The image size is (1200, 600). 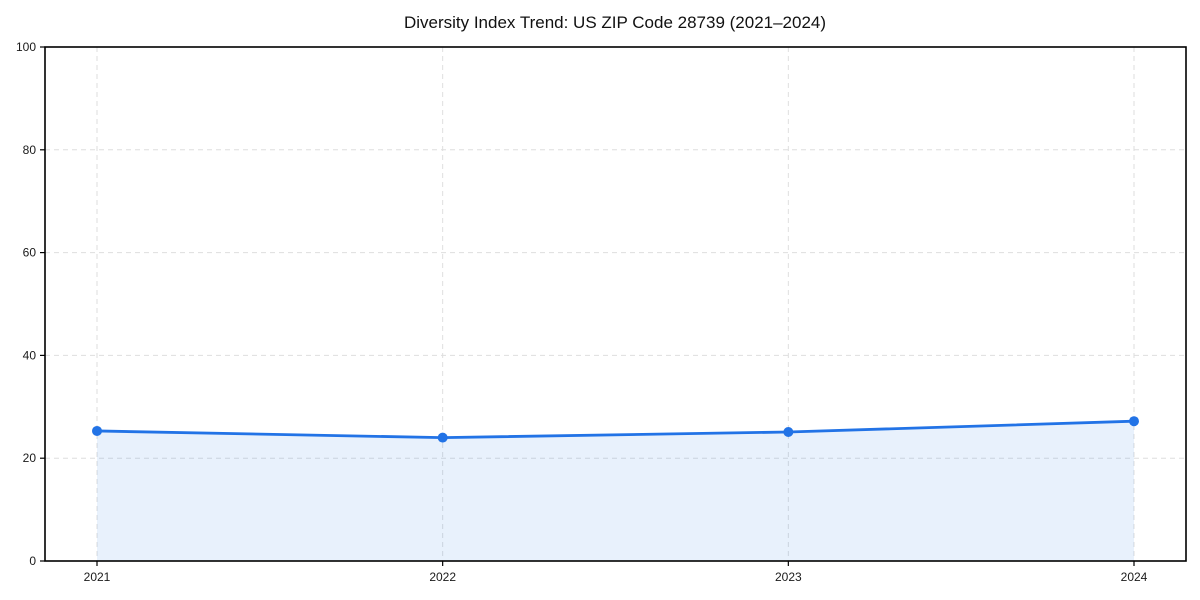 What do you see at coordinates (1134, 577) in the screenshot?
I see `x-tick-label: 2024` at bounding box center [1134, 577].